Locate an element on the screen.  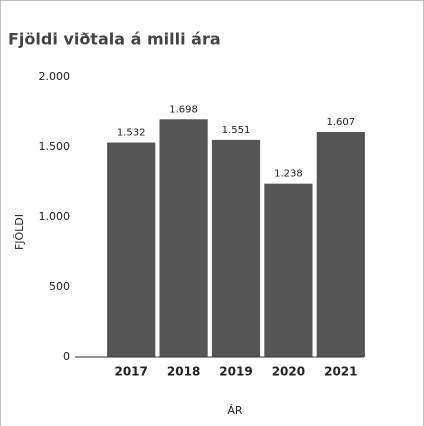
y-tick-label: 1.000 is located at coordinates (55, 216).